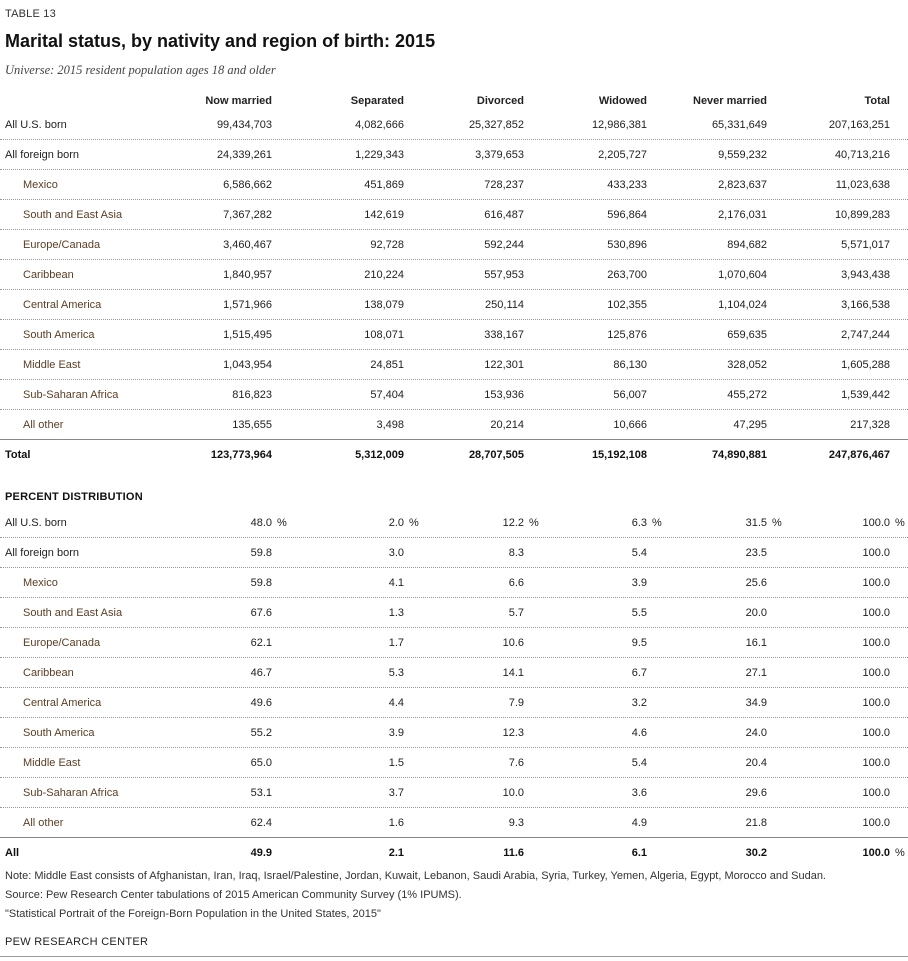 This screenshot has height=961, width=908. I want to click on cell-divorced: 153,936, so click(504, 395).